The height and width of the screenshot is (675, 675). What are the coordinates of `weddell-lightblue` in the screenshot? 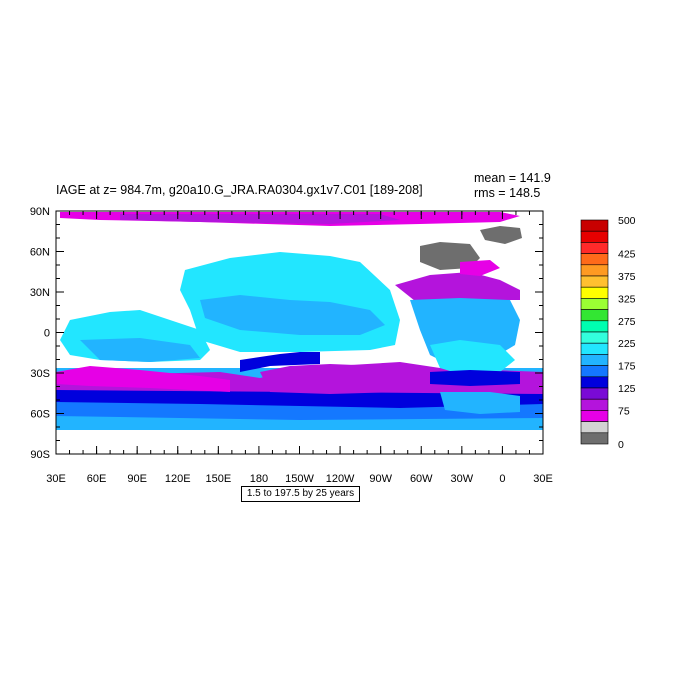 It's located at (480, 403).